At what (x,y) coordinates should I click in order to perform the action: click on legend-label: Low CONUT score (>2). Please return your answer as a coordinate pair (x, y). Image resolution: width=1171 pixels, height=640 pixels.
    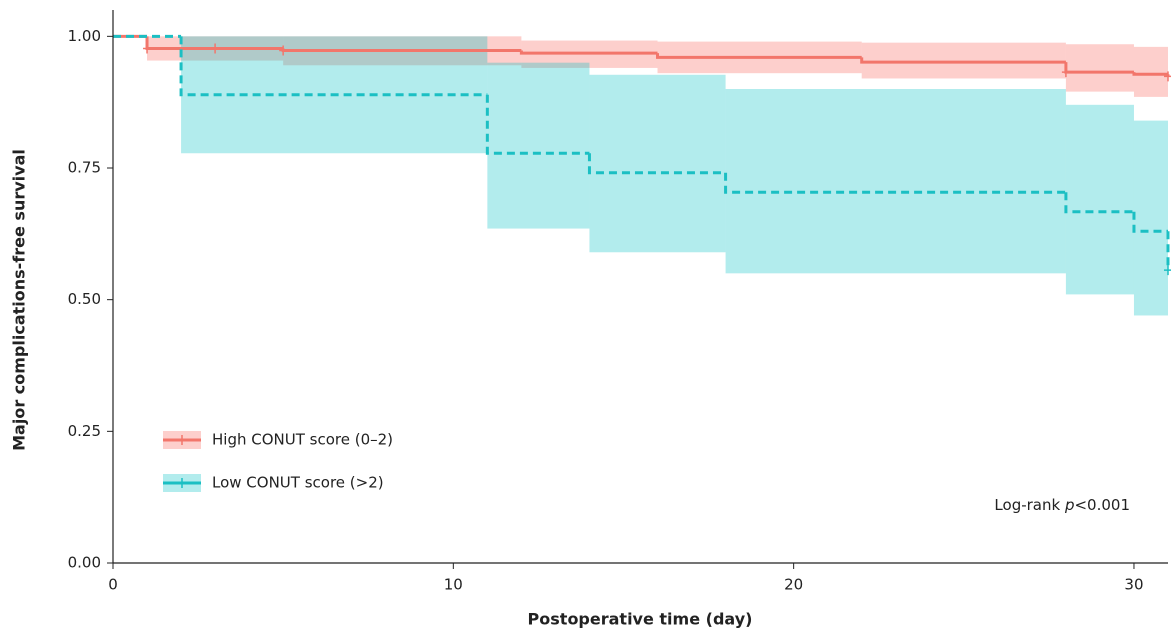
    Looking at the image, I should click on (298, 483).